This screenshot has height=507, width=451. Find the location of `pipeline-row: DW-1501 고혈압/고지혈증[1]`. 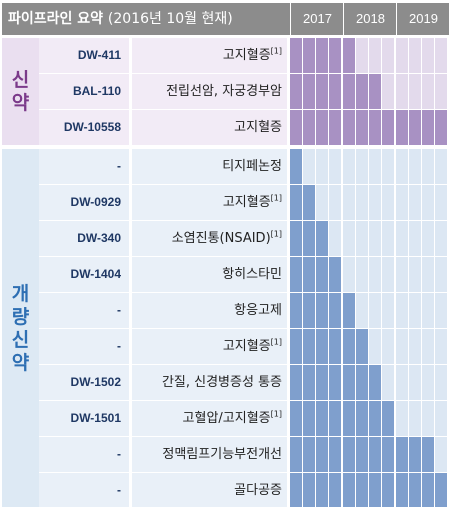

pipeline-row: DW-1501 고혈압/고지혈증[1] is located at coordinates (244, 419).